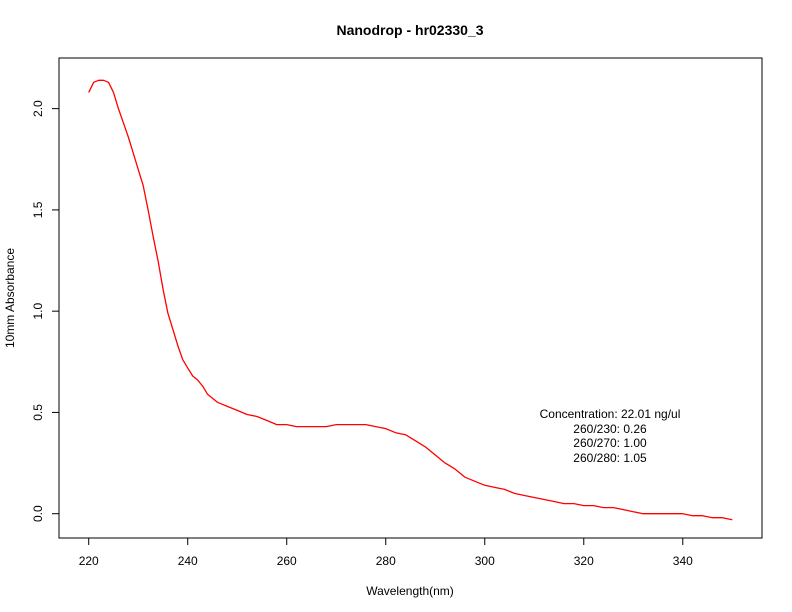 Image resolution: width=792 pixels, height=612 pixels. What do you see at coordinates (38, 513) in the screenshot?
I see `y-tick-label: 0.0` at bounding box center [38, 513].